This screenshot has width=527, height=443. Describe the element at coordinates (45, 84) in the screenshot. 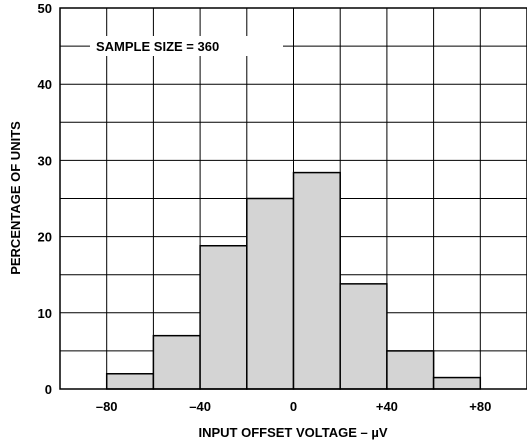

I see `y-tick-label: 40` at that location.